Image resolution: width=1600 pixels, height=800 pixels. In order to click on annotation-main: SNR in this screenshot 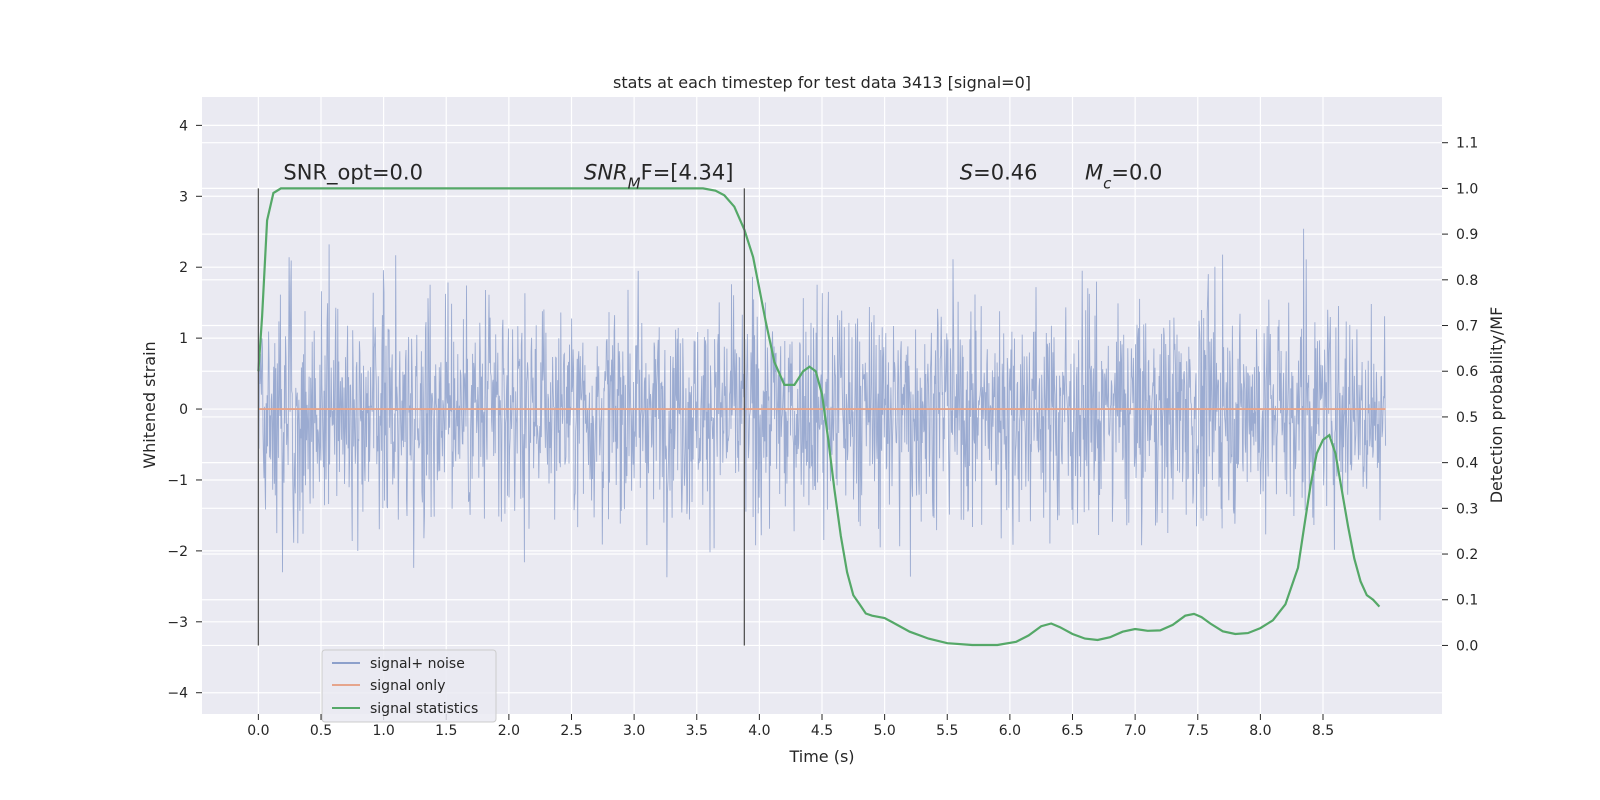, I will do `click(606, 172)`.